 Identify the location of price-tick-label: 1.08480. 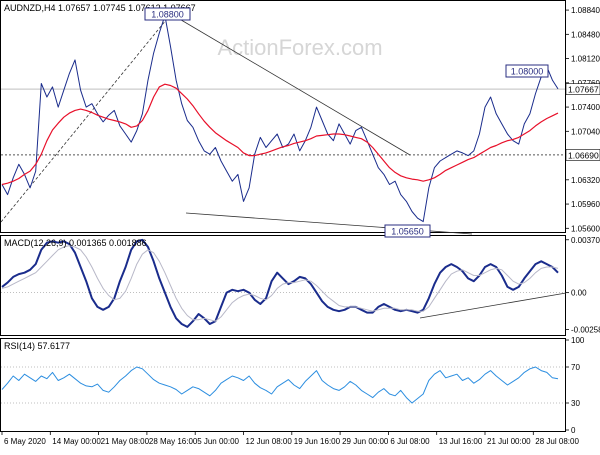
(585, 34).